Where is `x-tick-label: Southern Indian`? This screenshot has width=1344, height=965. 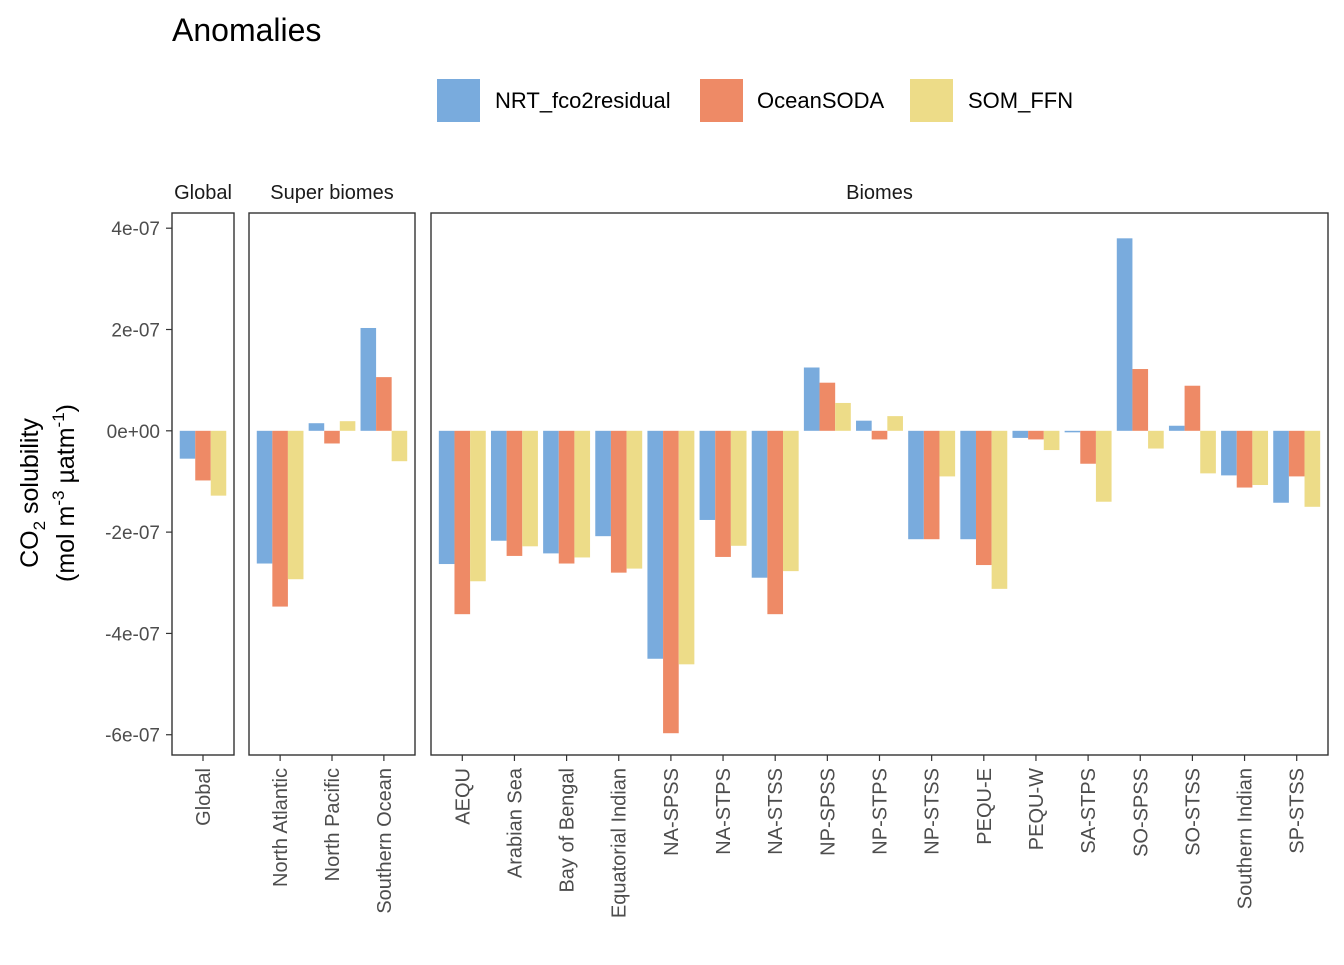
x-tick-label: Southern Indian is located at coordinates (1246, 838).